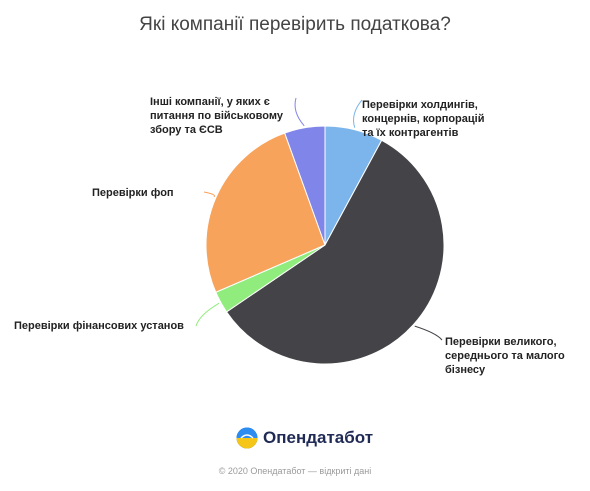 The width and height of the screenshot is (590, 491). I want to click on slice-other-leader, so click(299, 112).